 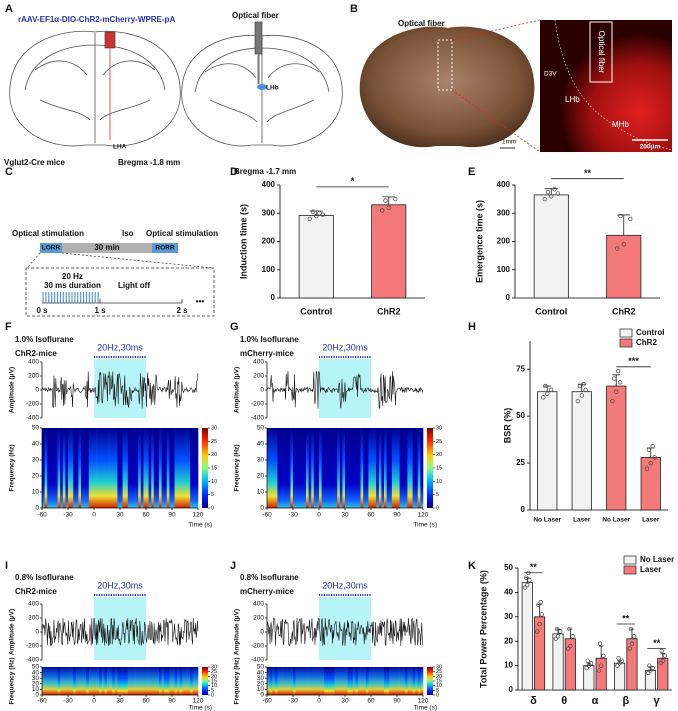 What do you see at coordinates (32, 660) in the screenshot?
I see `amp-tick-label: -400` at bounding box center [32, 660].